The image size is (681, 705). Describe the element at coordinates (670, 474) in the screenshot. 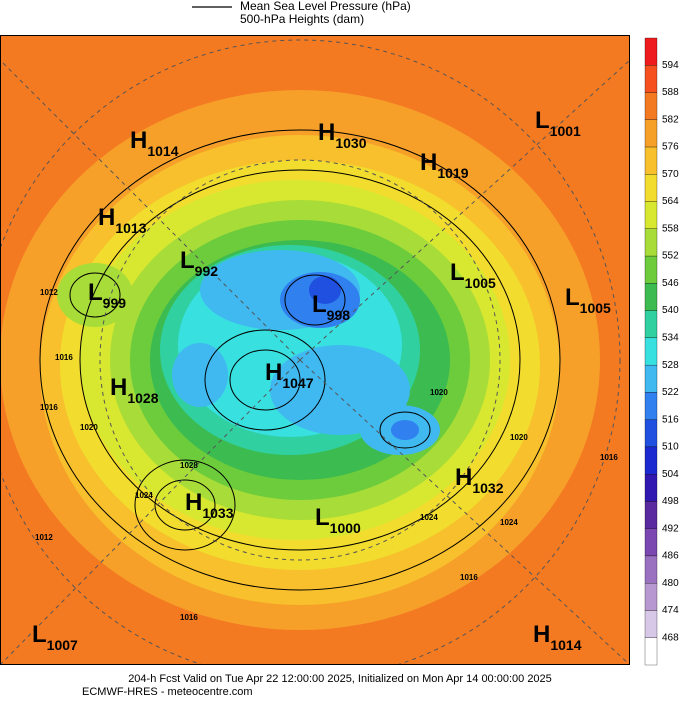

I see `colorbar-label: 504` at that location.